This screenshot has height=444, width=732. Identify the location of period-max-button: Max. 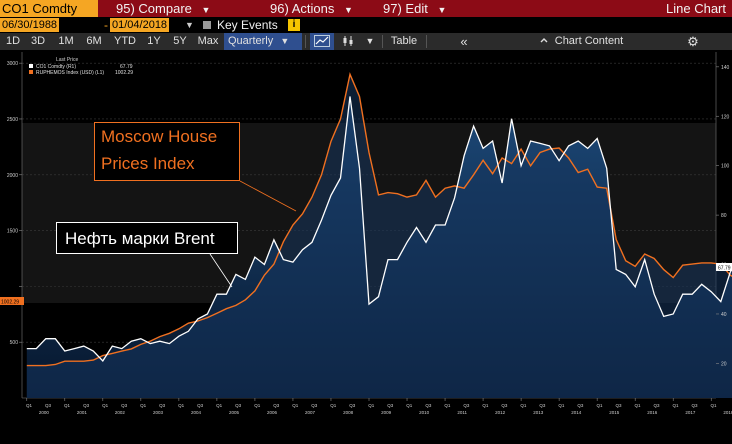
(208, 41).